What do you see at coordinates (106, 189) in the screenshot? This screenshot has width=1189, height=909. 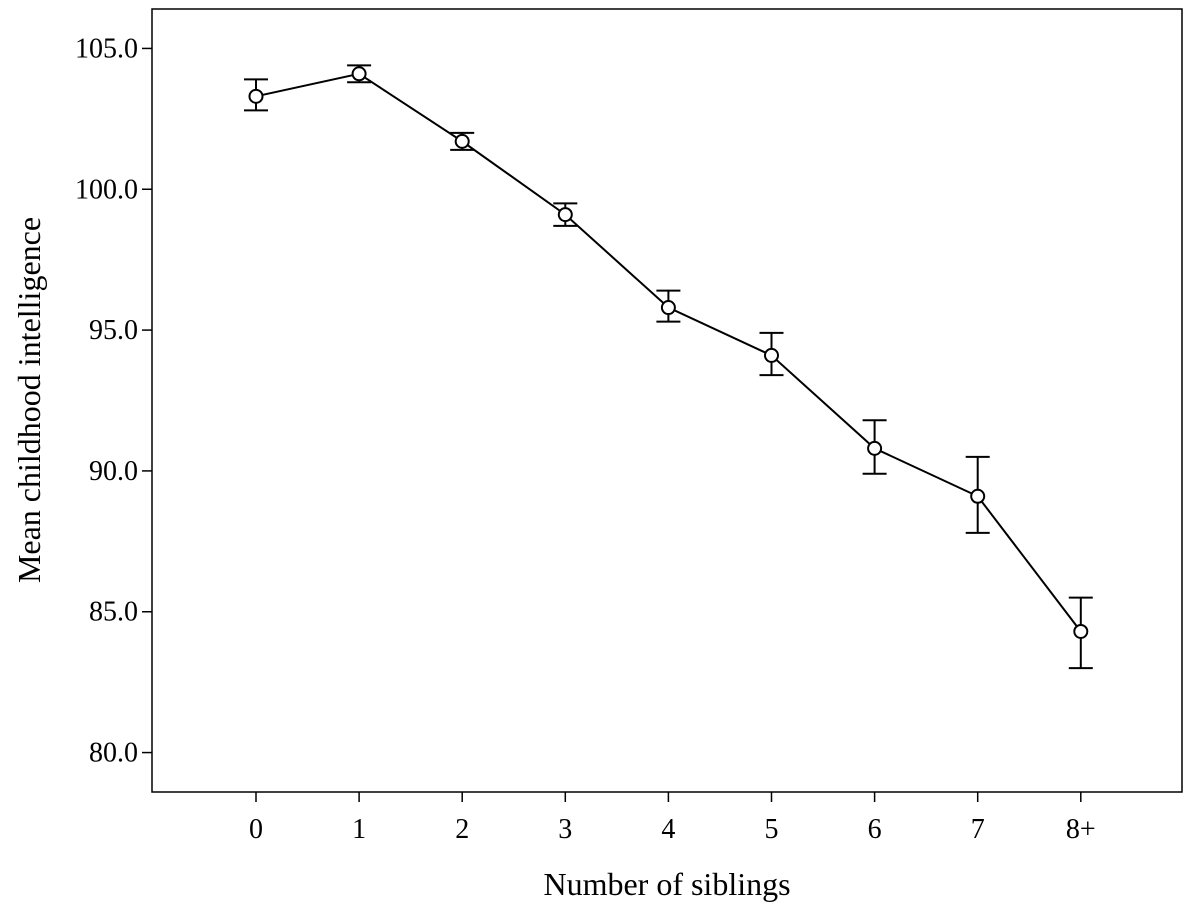 I see `y-tick-label: 100.0` at bounding box center [106, 189].